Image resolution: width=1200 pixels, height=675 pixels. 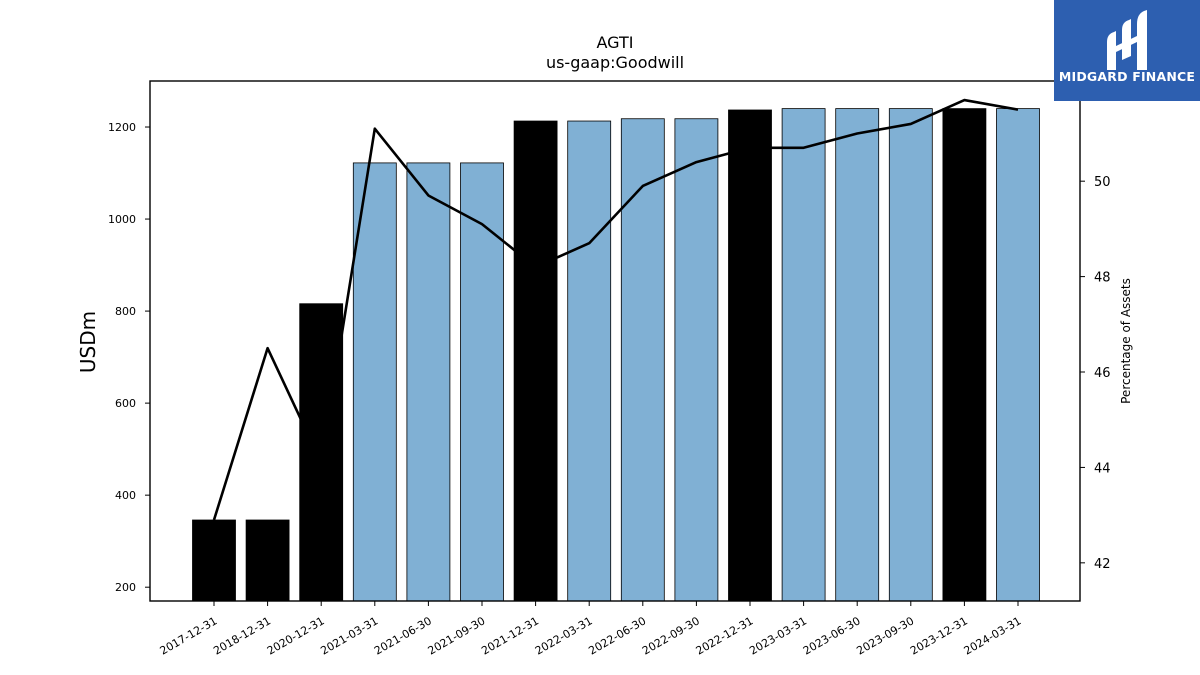 I want to click on x-tick-label: 2023-06-30, so click(x=832, y=635).